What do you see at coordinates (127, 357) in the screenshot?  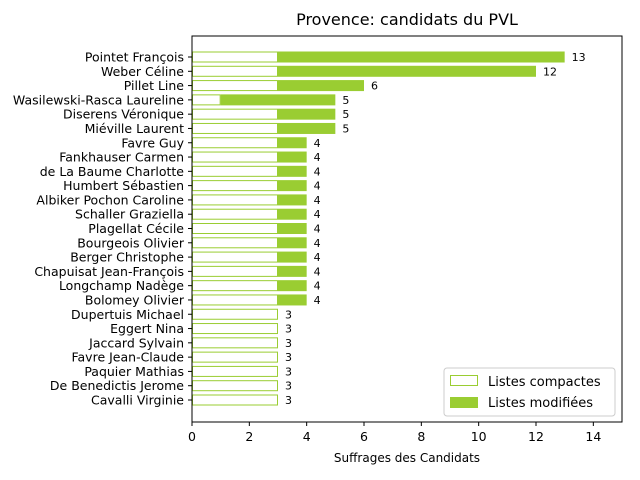 I see `y-tick-label: Favre Jean-Claude` at bounding box center [127, 357].